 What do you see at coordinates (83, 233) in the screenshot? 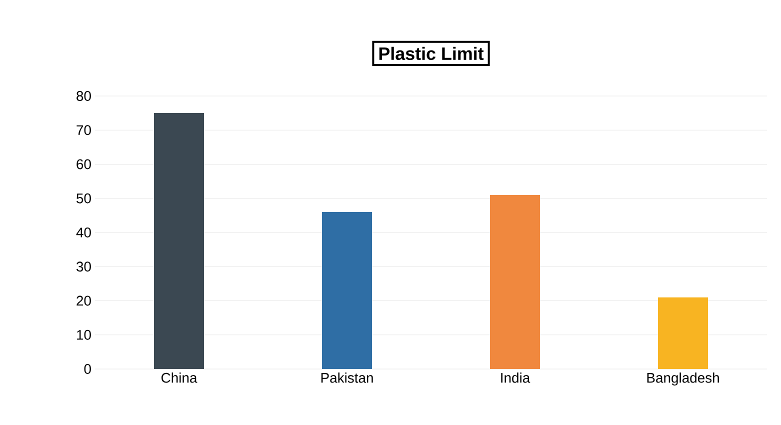
I see `y-tick-label: 40` at bounding box center [83, 233].